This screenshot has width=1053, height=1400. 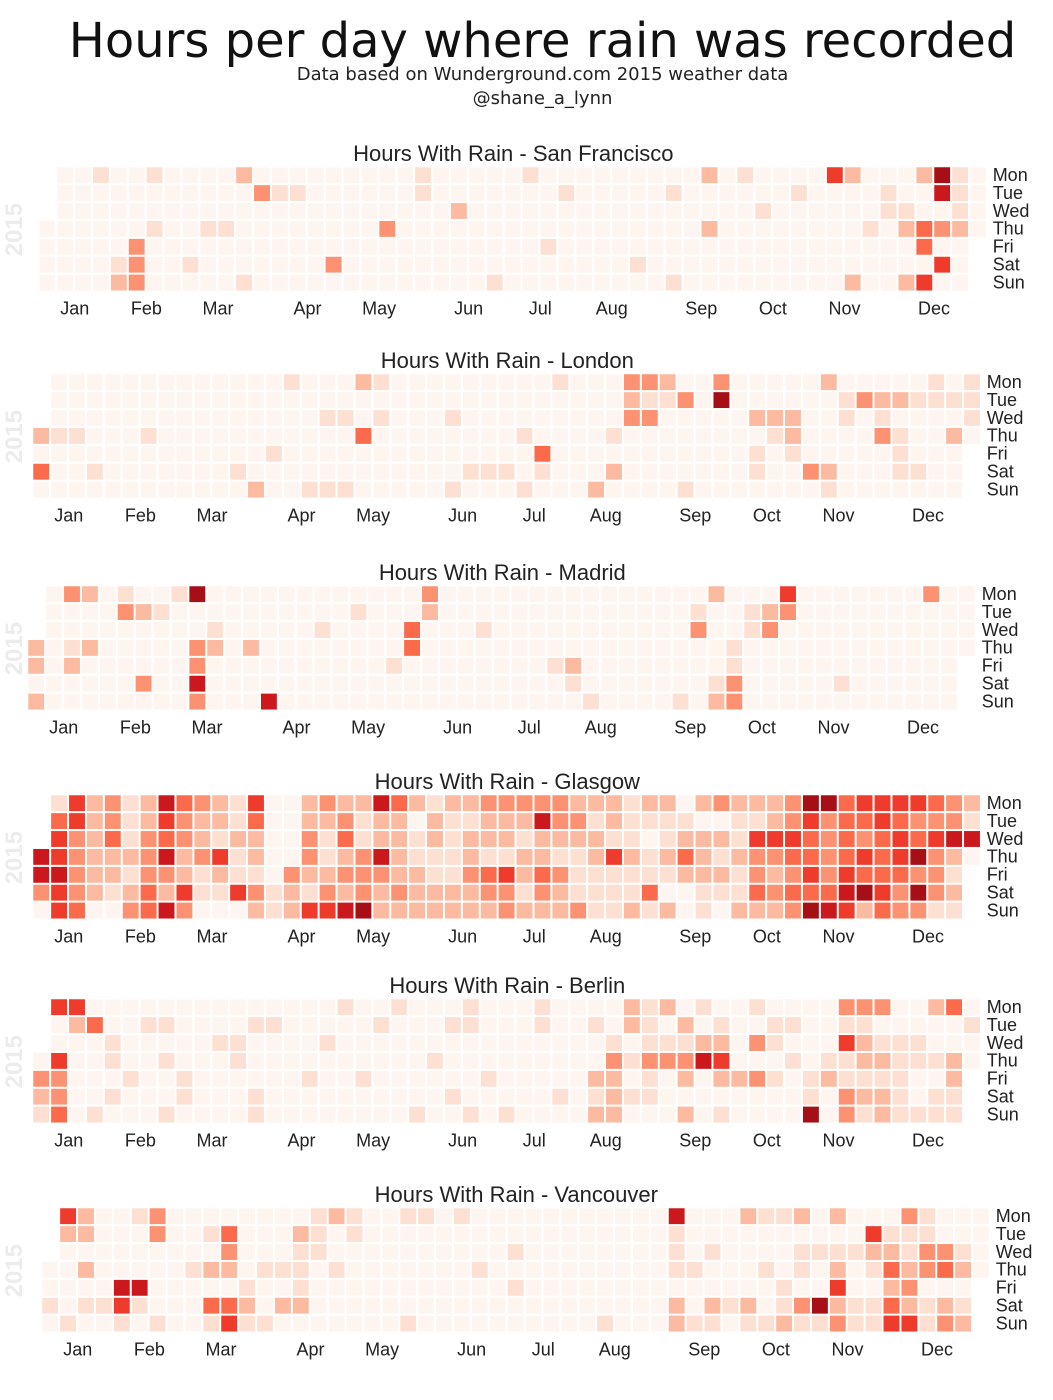 What do you see at coordinates (1008, 193) in the screenshot?
I see `weekday-label: Tue` at bounding box center [1008, 193].